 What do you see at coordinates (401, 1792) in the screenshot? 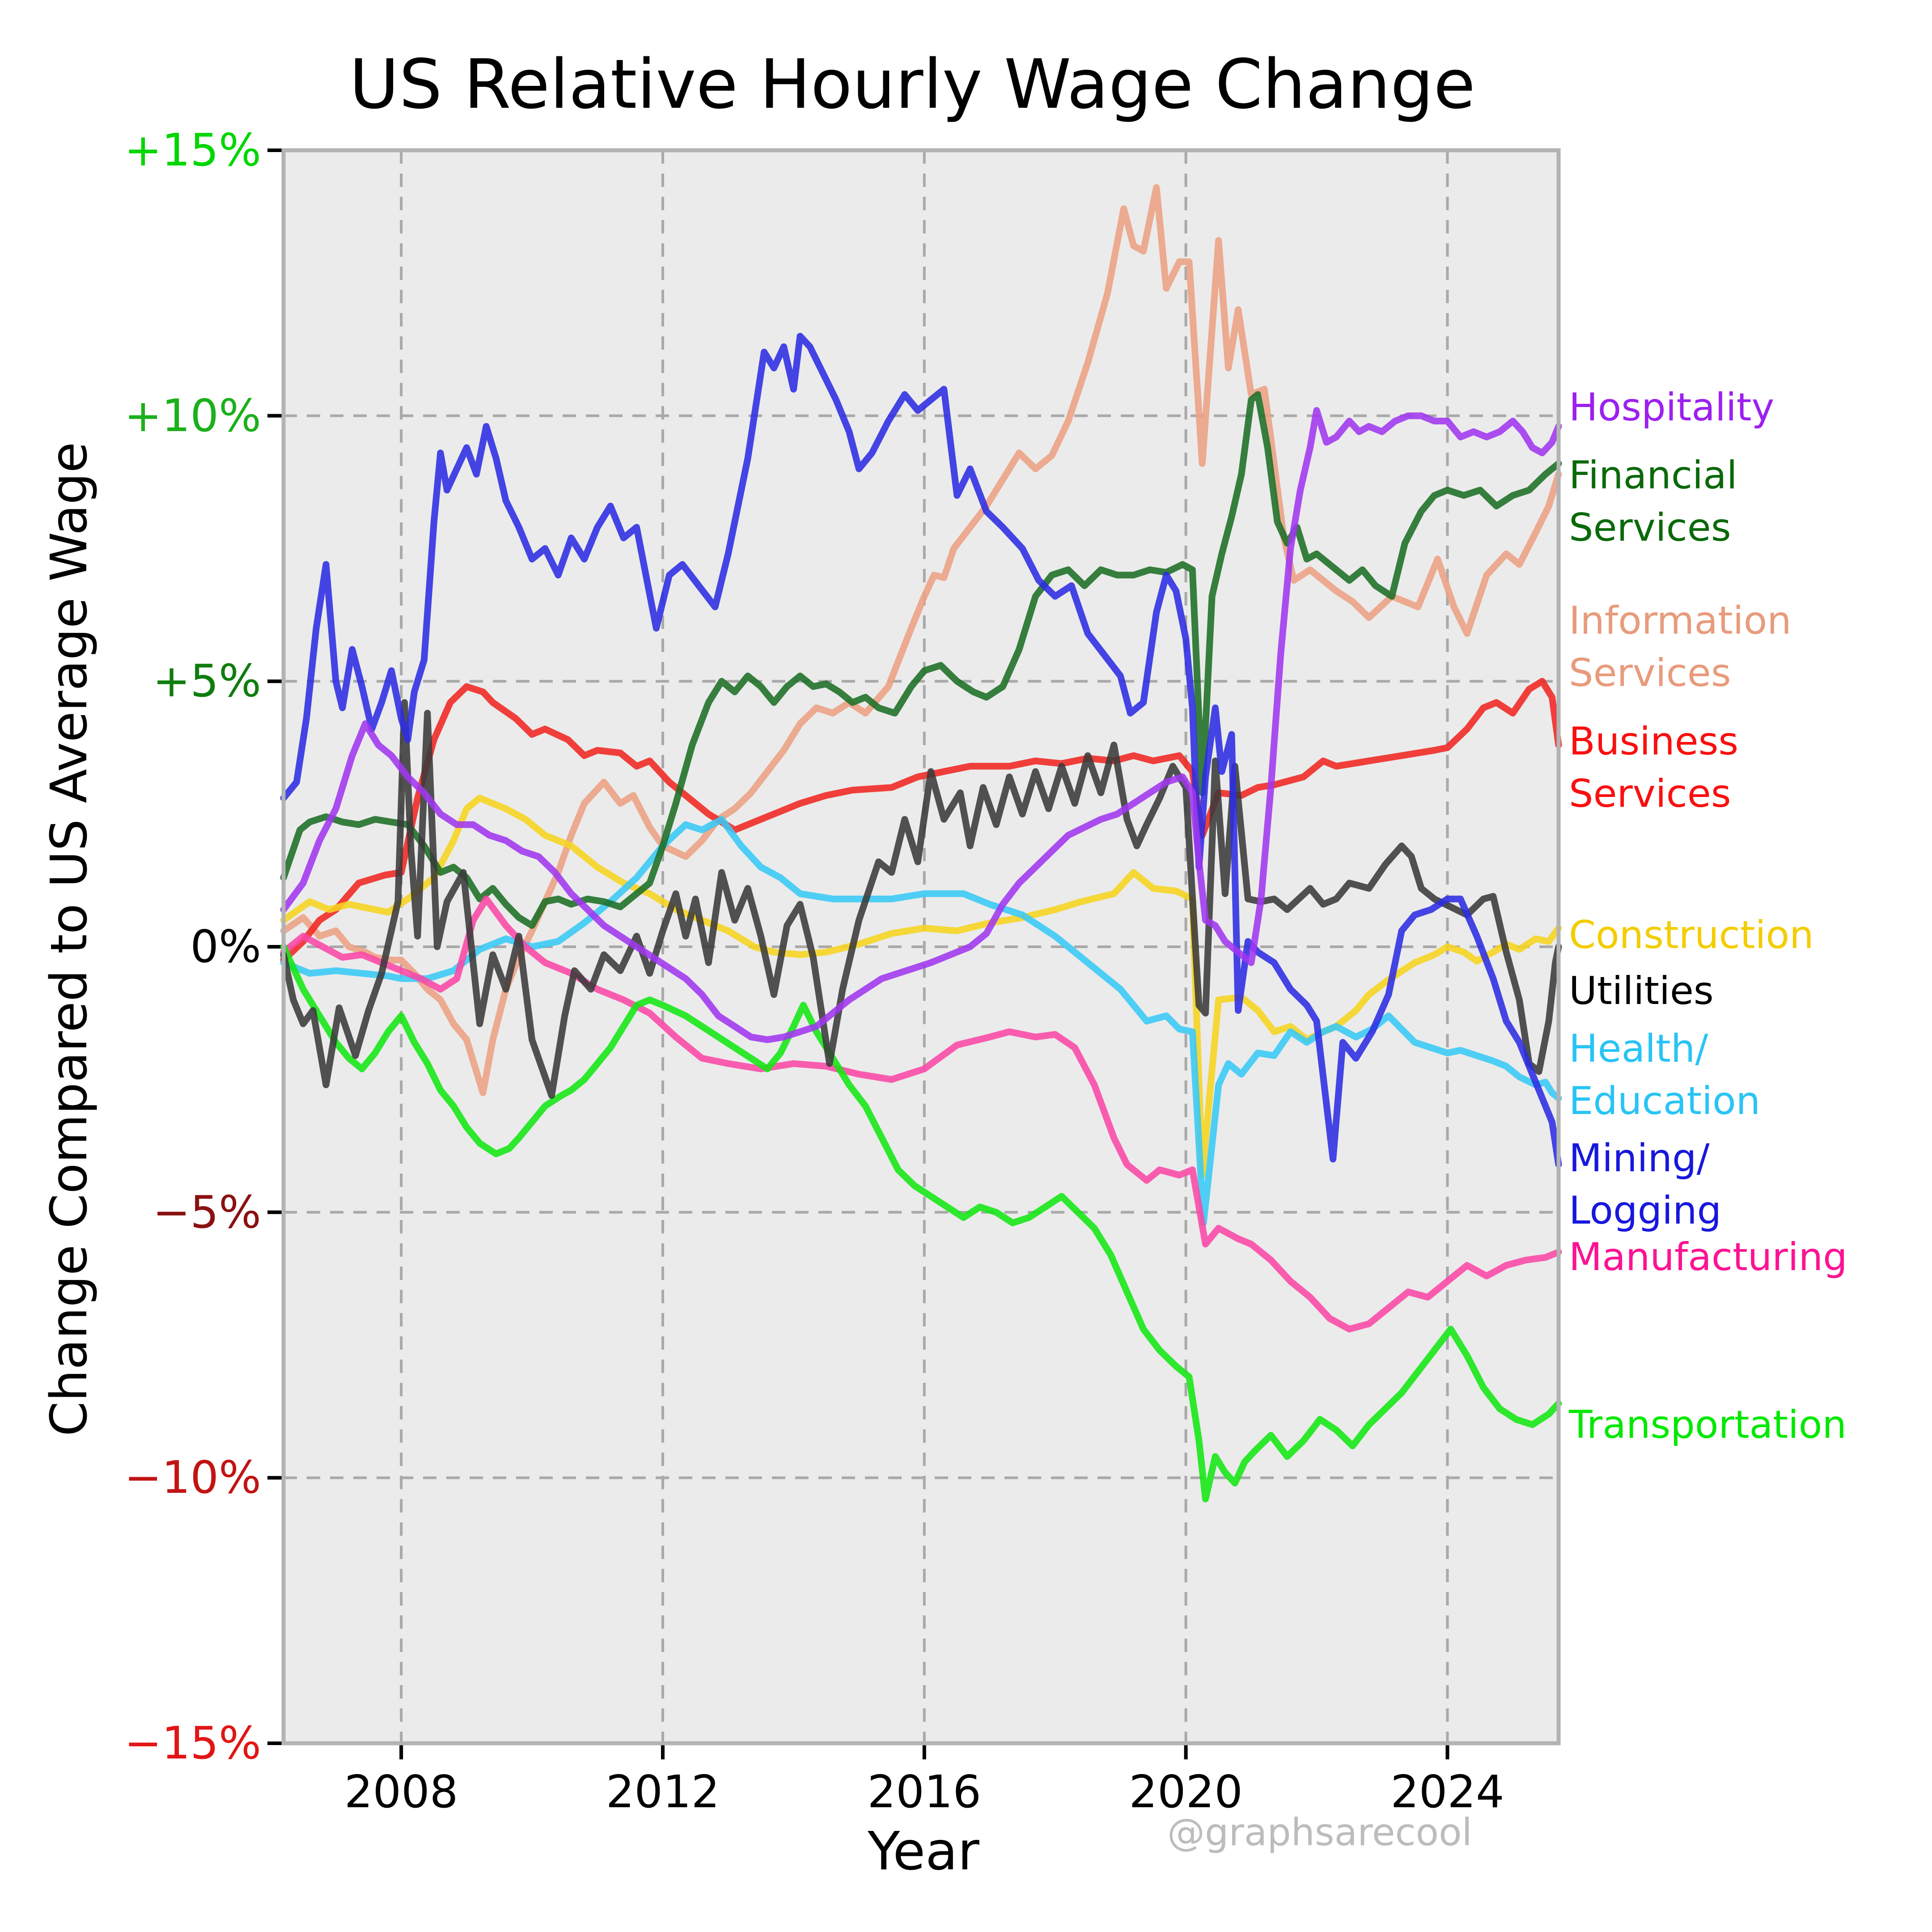
I see `x-tick-label: 2008` at bounding box center [401, 1792].